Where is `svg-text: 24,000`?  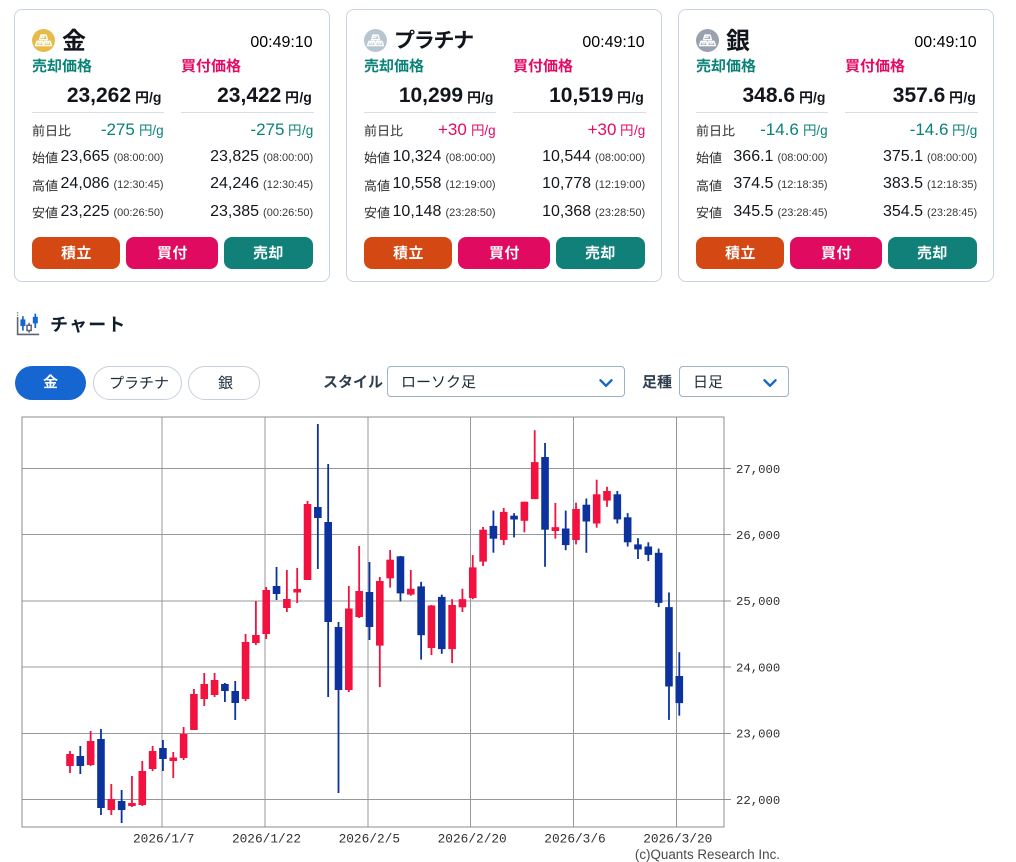 svg-text: 24,000 is located at coordinates (758, 668).